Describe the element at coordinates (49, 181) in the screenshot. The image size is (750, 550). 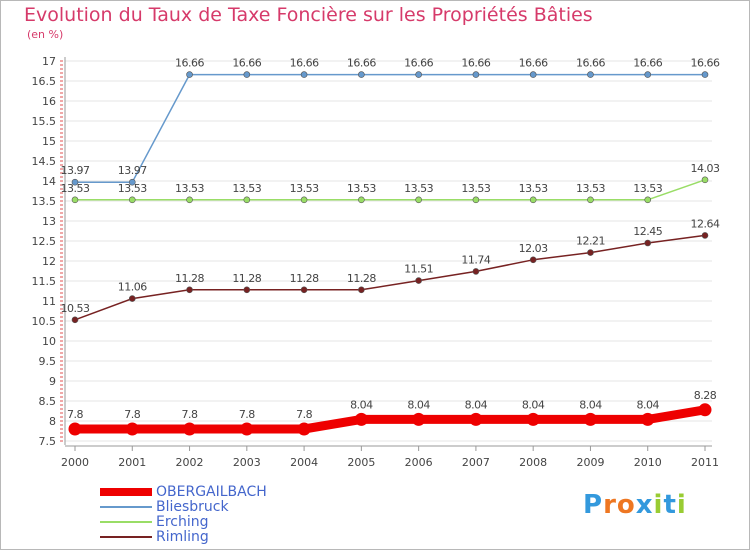
I see `y-tick-label: 14` at that location.